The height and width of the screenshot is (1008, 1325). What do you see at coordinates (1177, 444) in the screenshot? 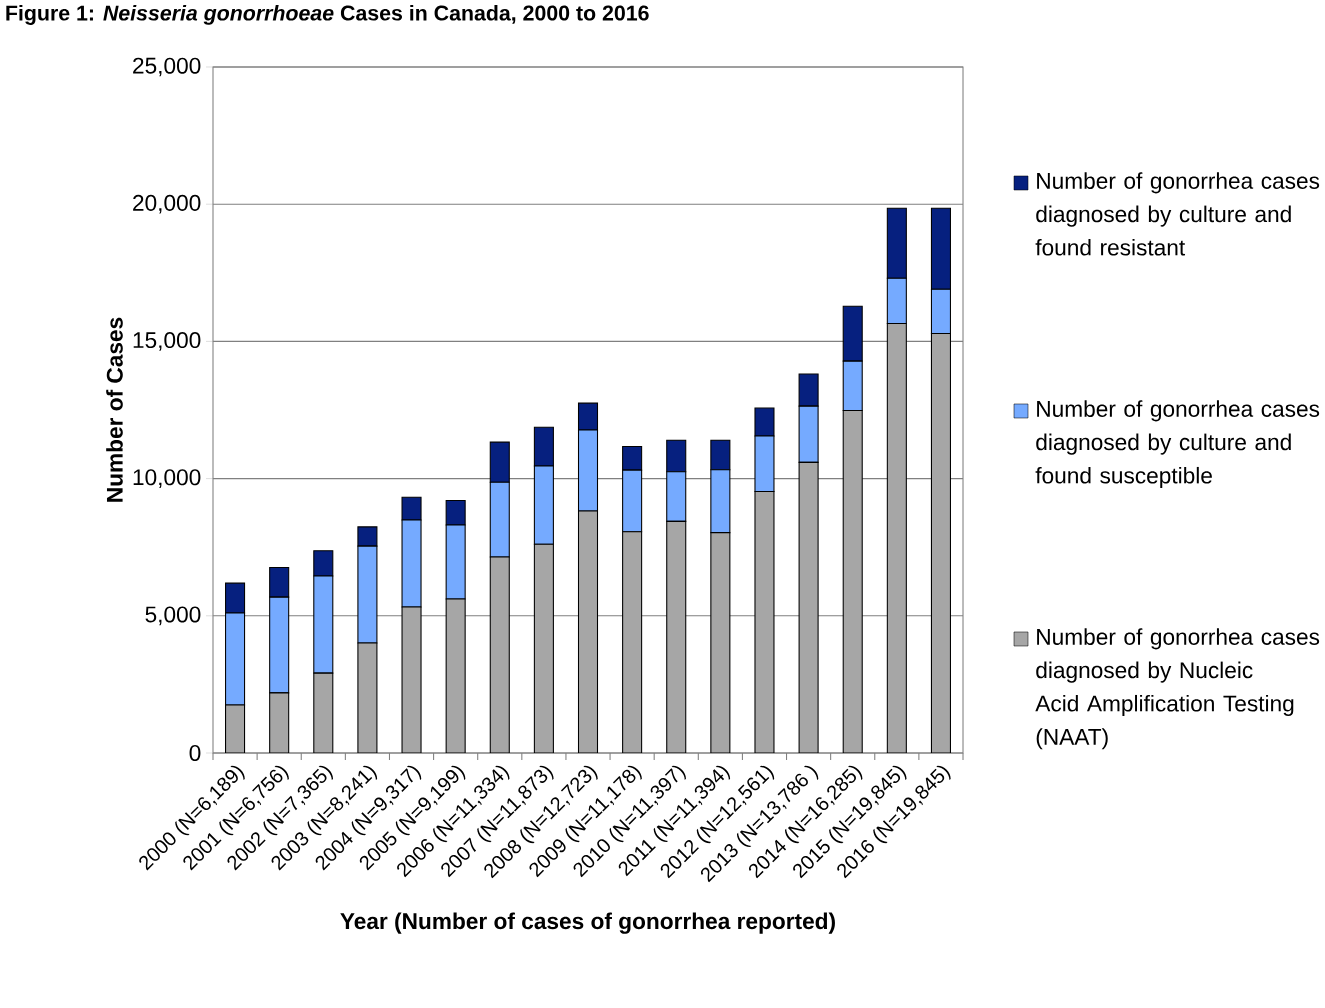
I see `legend-label: Number of gonorrhea cases diagnosed by culture and found susceptible` at bounding box center [1177, 444].